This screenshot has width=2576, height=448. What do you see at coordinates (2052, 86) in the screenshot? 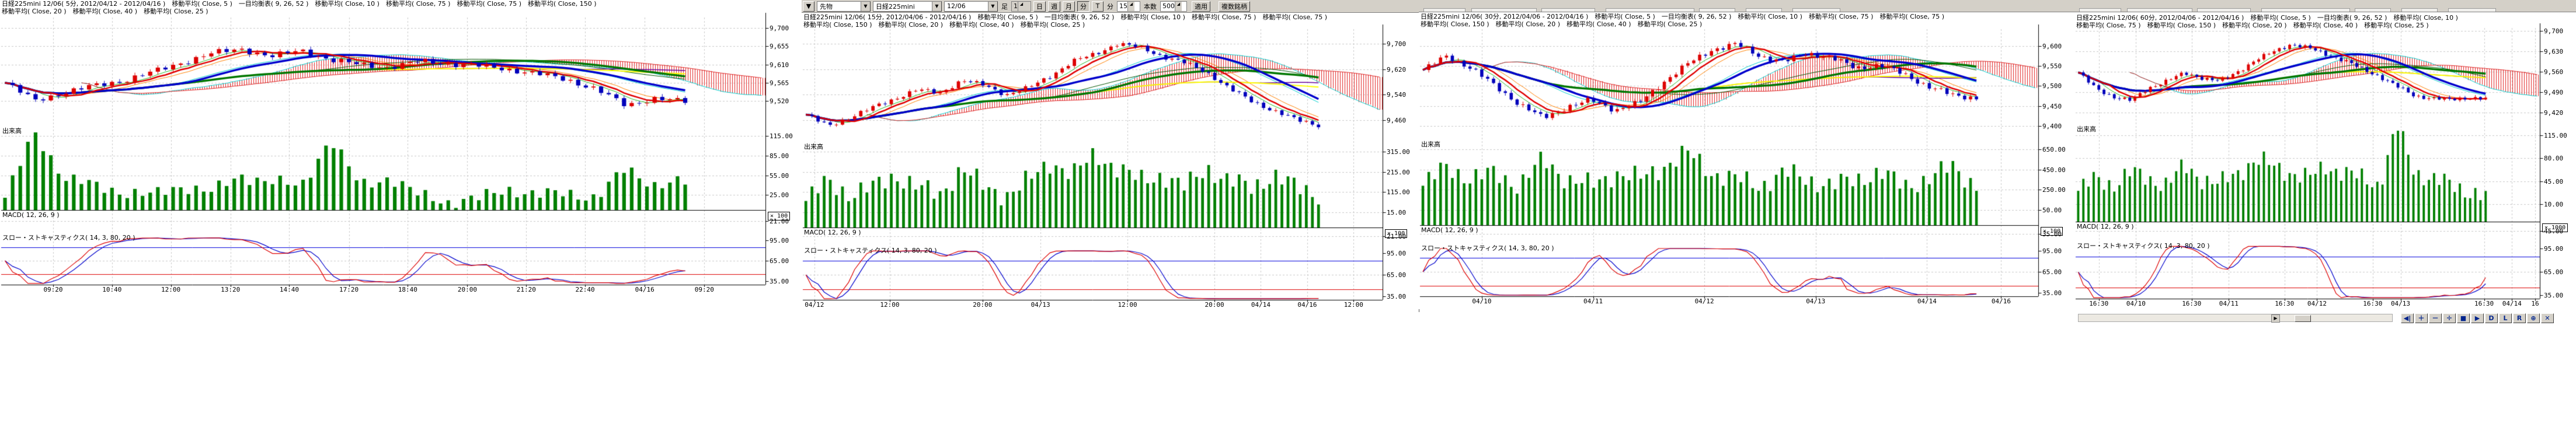
I see `price-axis-label: 9,500` at bounding box center [2052, 86].